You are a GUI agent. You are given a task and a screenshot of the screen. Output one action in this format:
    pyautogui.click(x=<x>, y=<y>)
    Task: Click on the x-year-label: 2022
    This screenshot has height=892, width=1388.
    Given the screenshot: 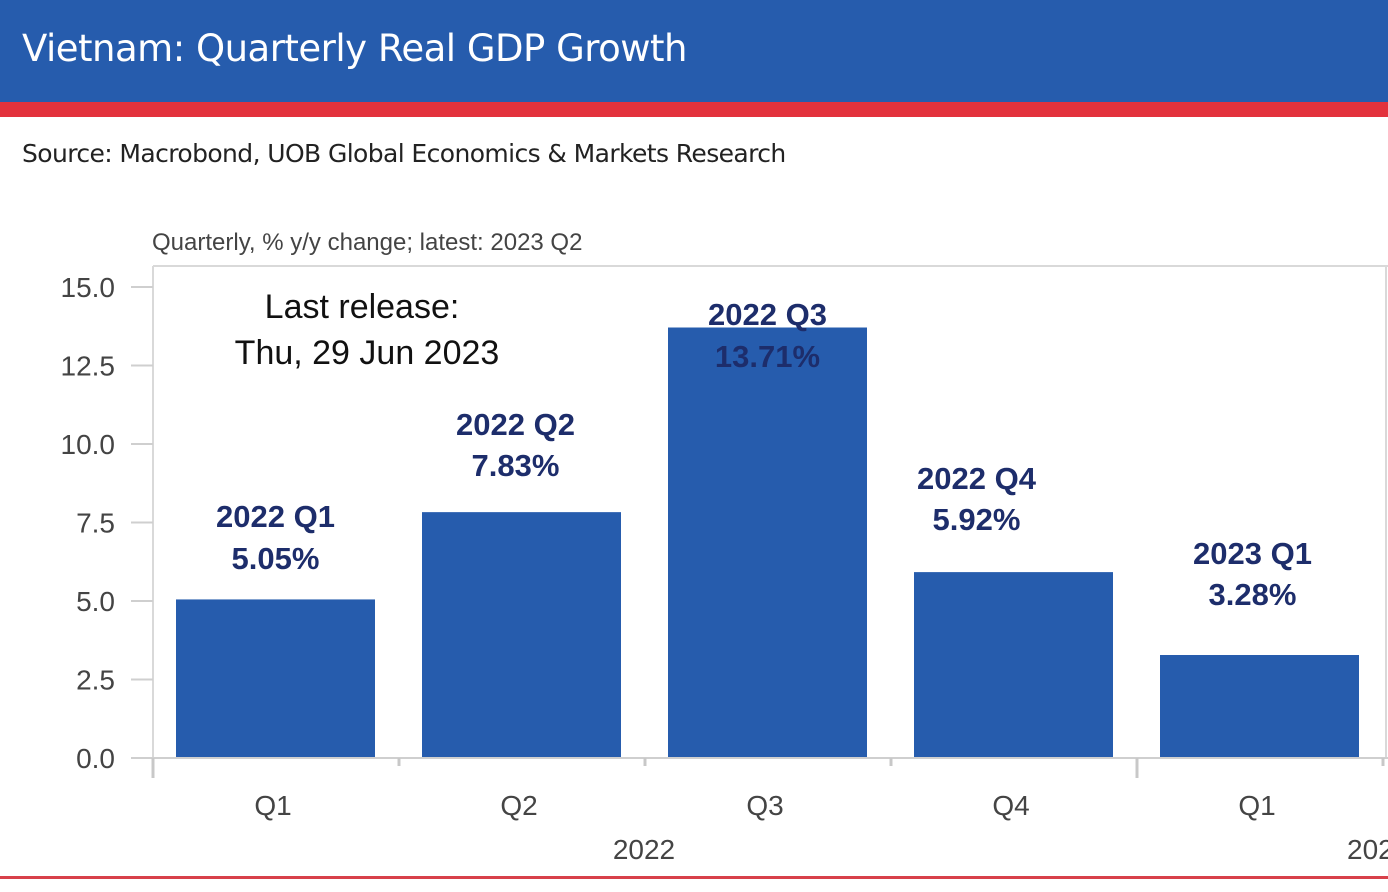 What is the action you would take?
    pyautogui.click(x=644, y=849)
    